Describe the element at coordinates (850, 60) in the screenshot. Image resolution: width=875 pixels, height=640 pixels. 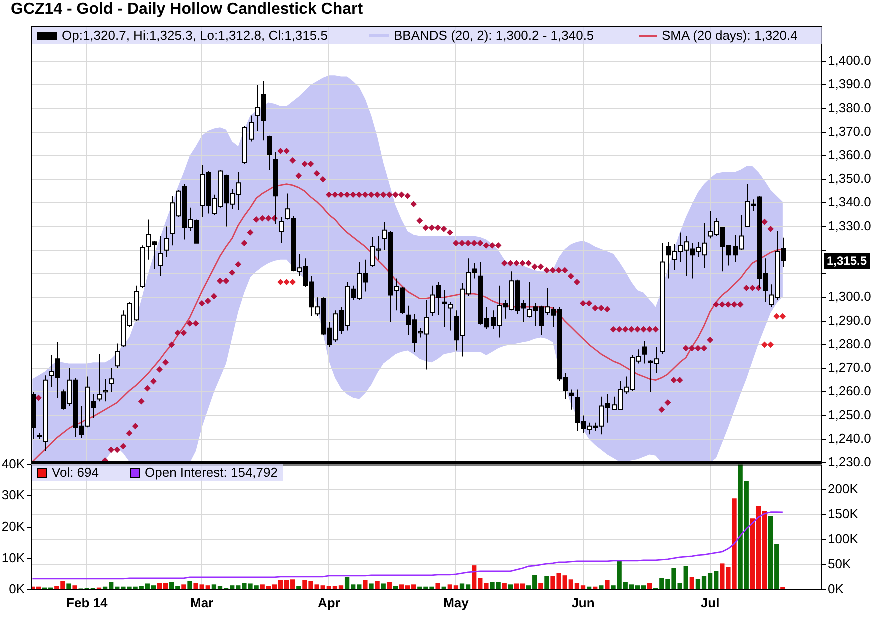
I see `y-tick-label: 1,400.0` at that location.